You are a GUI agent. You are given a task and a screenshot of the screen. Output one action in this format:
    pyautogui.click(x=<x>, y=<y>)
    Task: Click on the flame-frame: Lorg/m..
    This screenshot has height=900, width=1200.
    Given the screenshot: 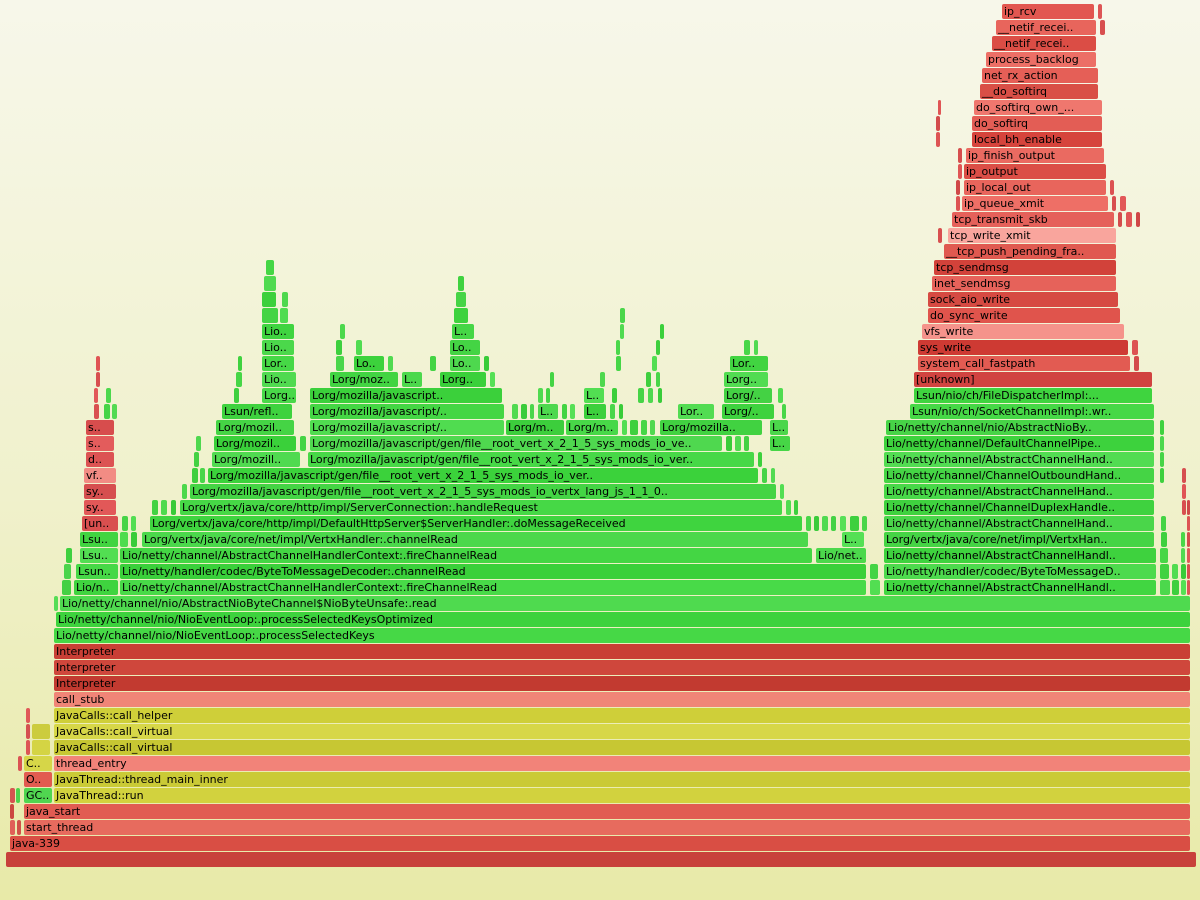 What is the action you would take?
    pyautogui.click(x=592, y=427)
    